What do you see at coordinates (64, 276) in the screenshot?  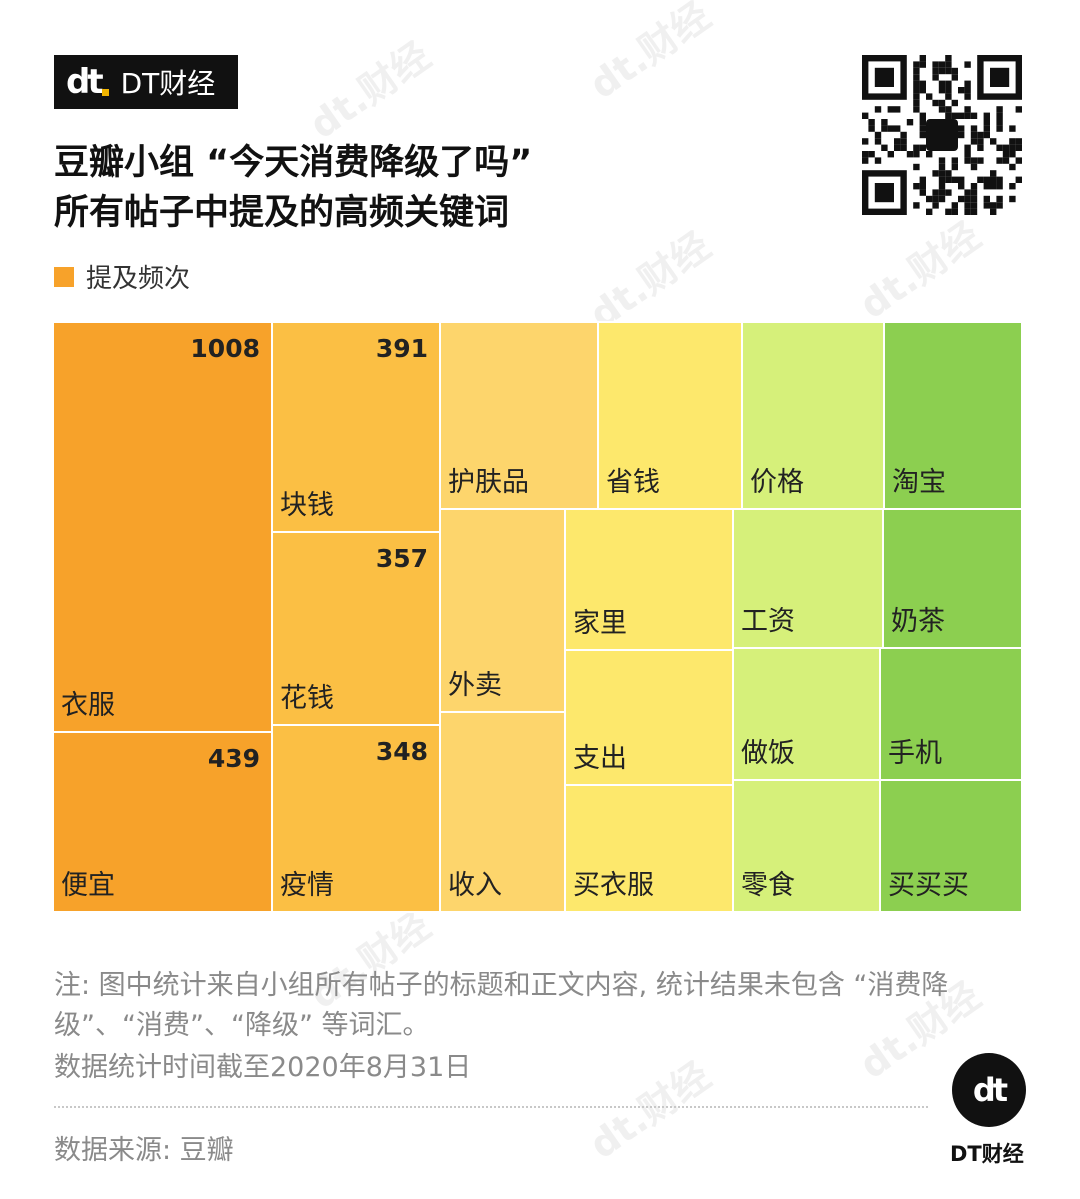 I see `legend-swatch` at bounding box center [64, 276].